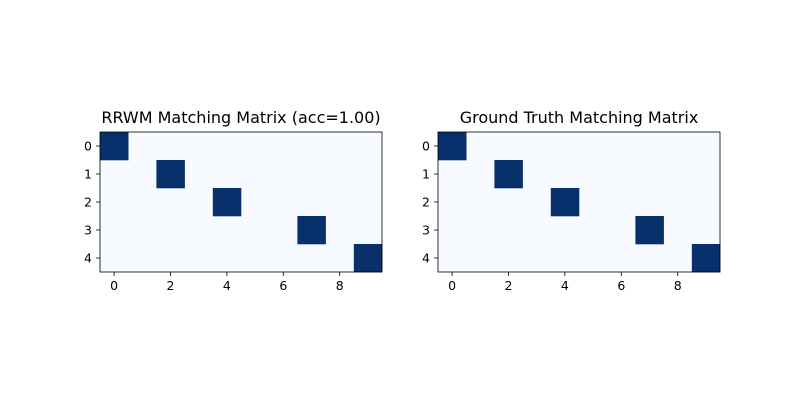 Image resolution: width=800 pixels, height=400 pixels. Describe the element at coordinates (240, 117) in the screenshot. I see `chart-title: RRWM Matching Matrix (acc=1.00)` at that location.